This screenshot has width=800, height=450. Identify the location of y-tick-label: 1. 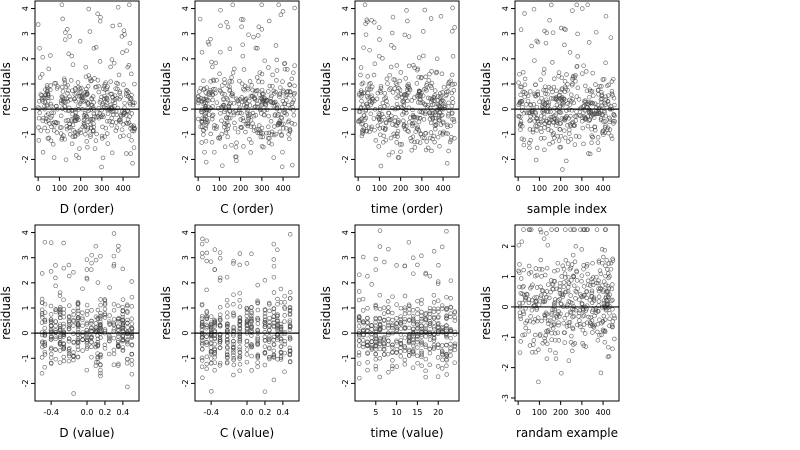
(25, 83).